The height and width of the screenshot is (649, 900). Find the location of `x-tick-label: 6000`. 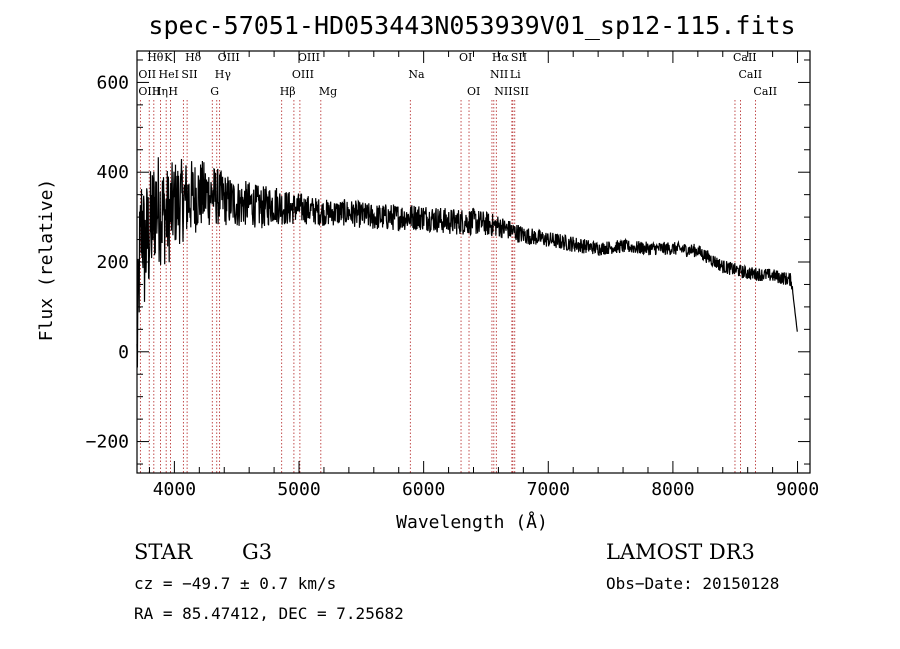

x-tick-label: 6000 is located at coordinates (423, 489).